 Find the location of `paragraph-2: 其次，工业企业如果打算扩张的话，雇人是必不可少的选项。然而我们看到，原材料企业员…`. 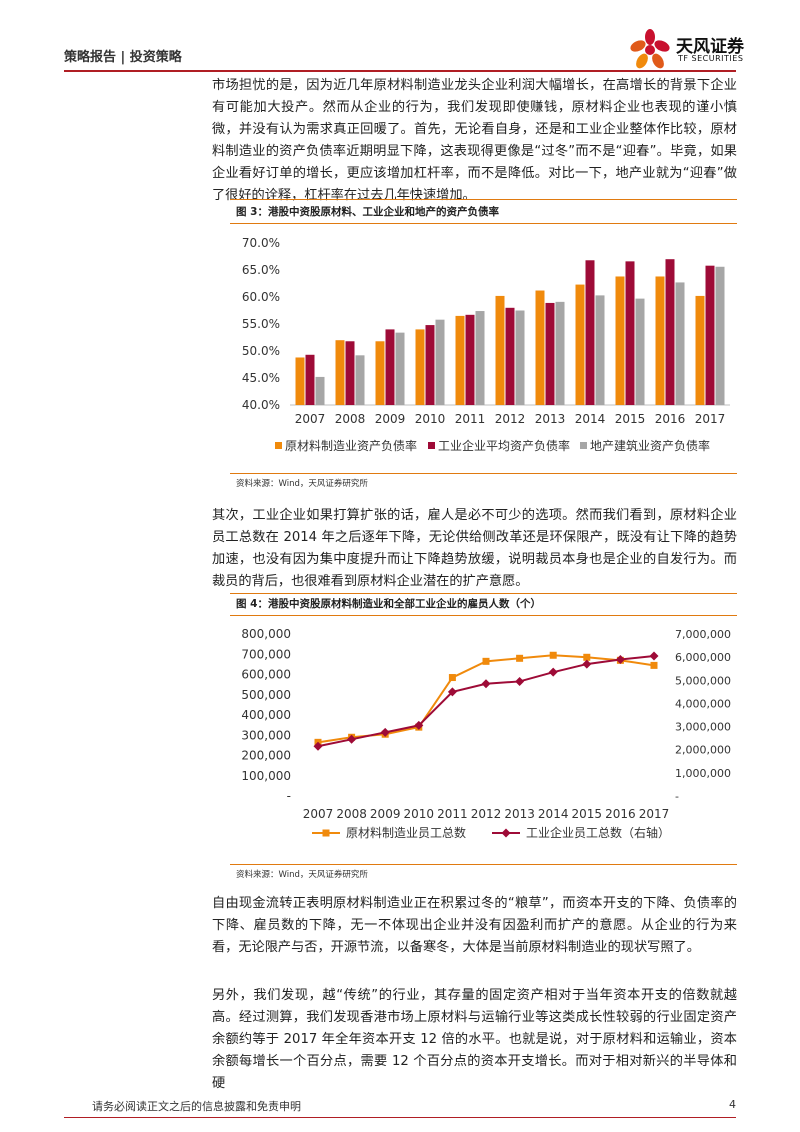

paragraph-2: 其次，工业企业如果打算扩张的话，雇人是必不可少的选项。然而我们看到，原材料企业员… is located at coordinates (474, 548).